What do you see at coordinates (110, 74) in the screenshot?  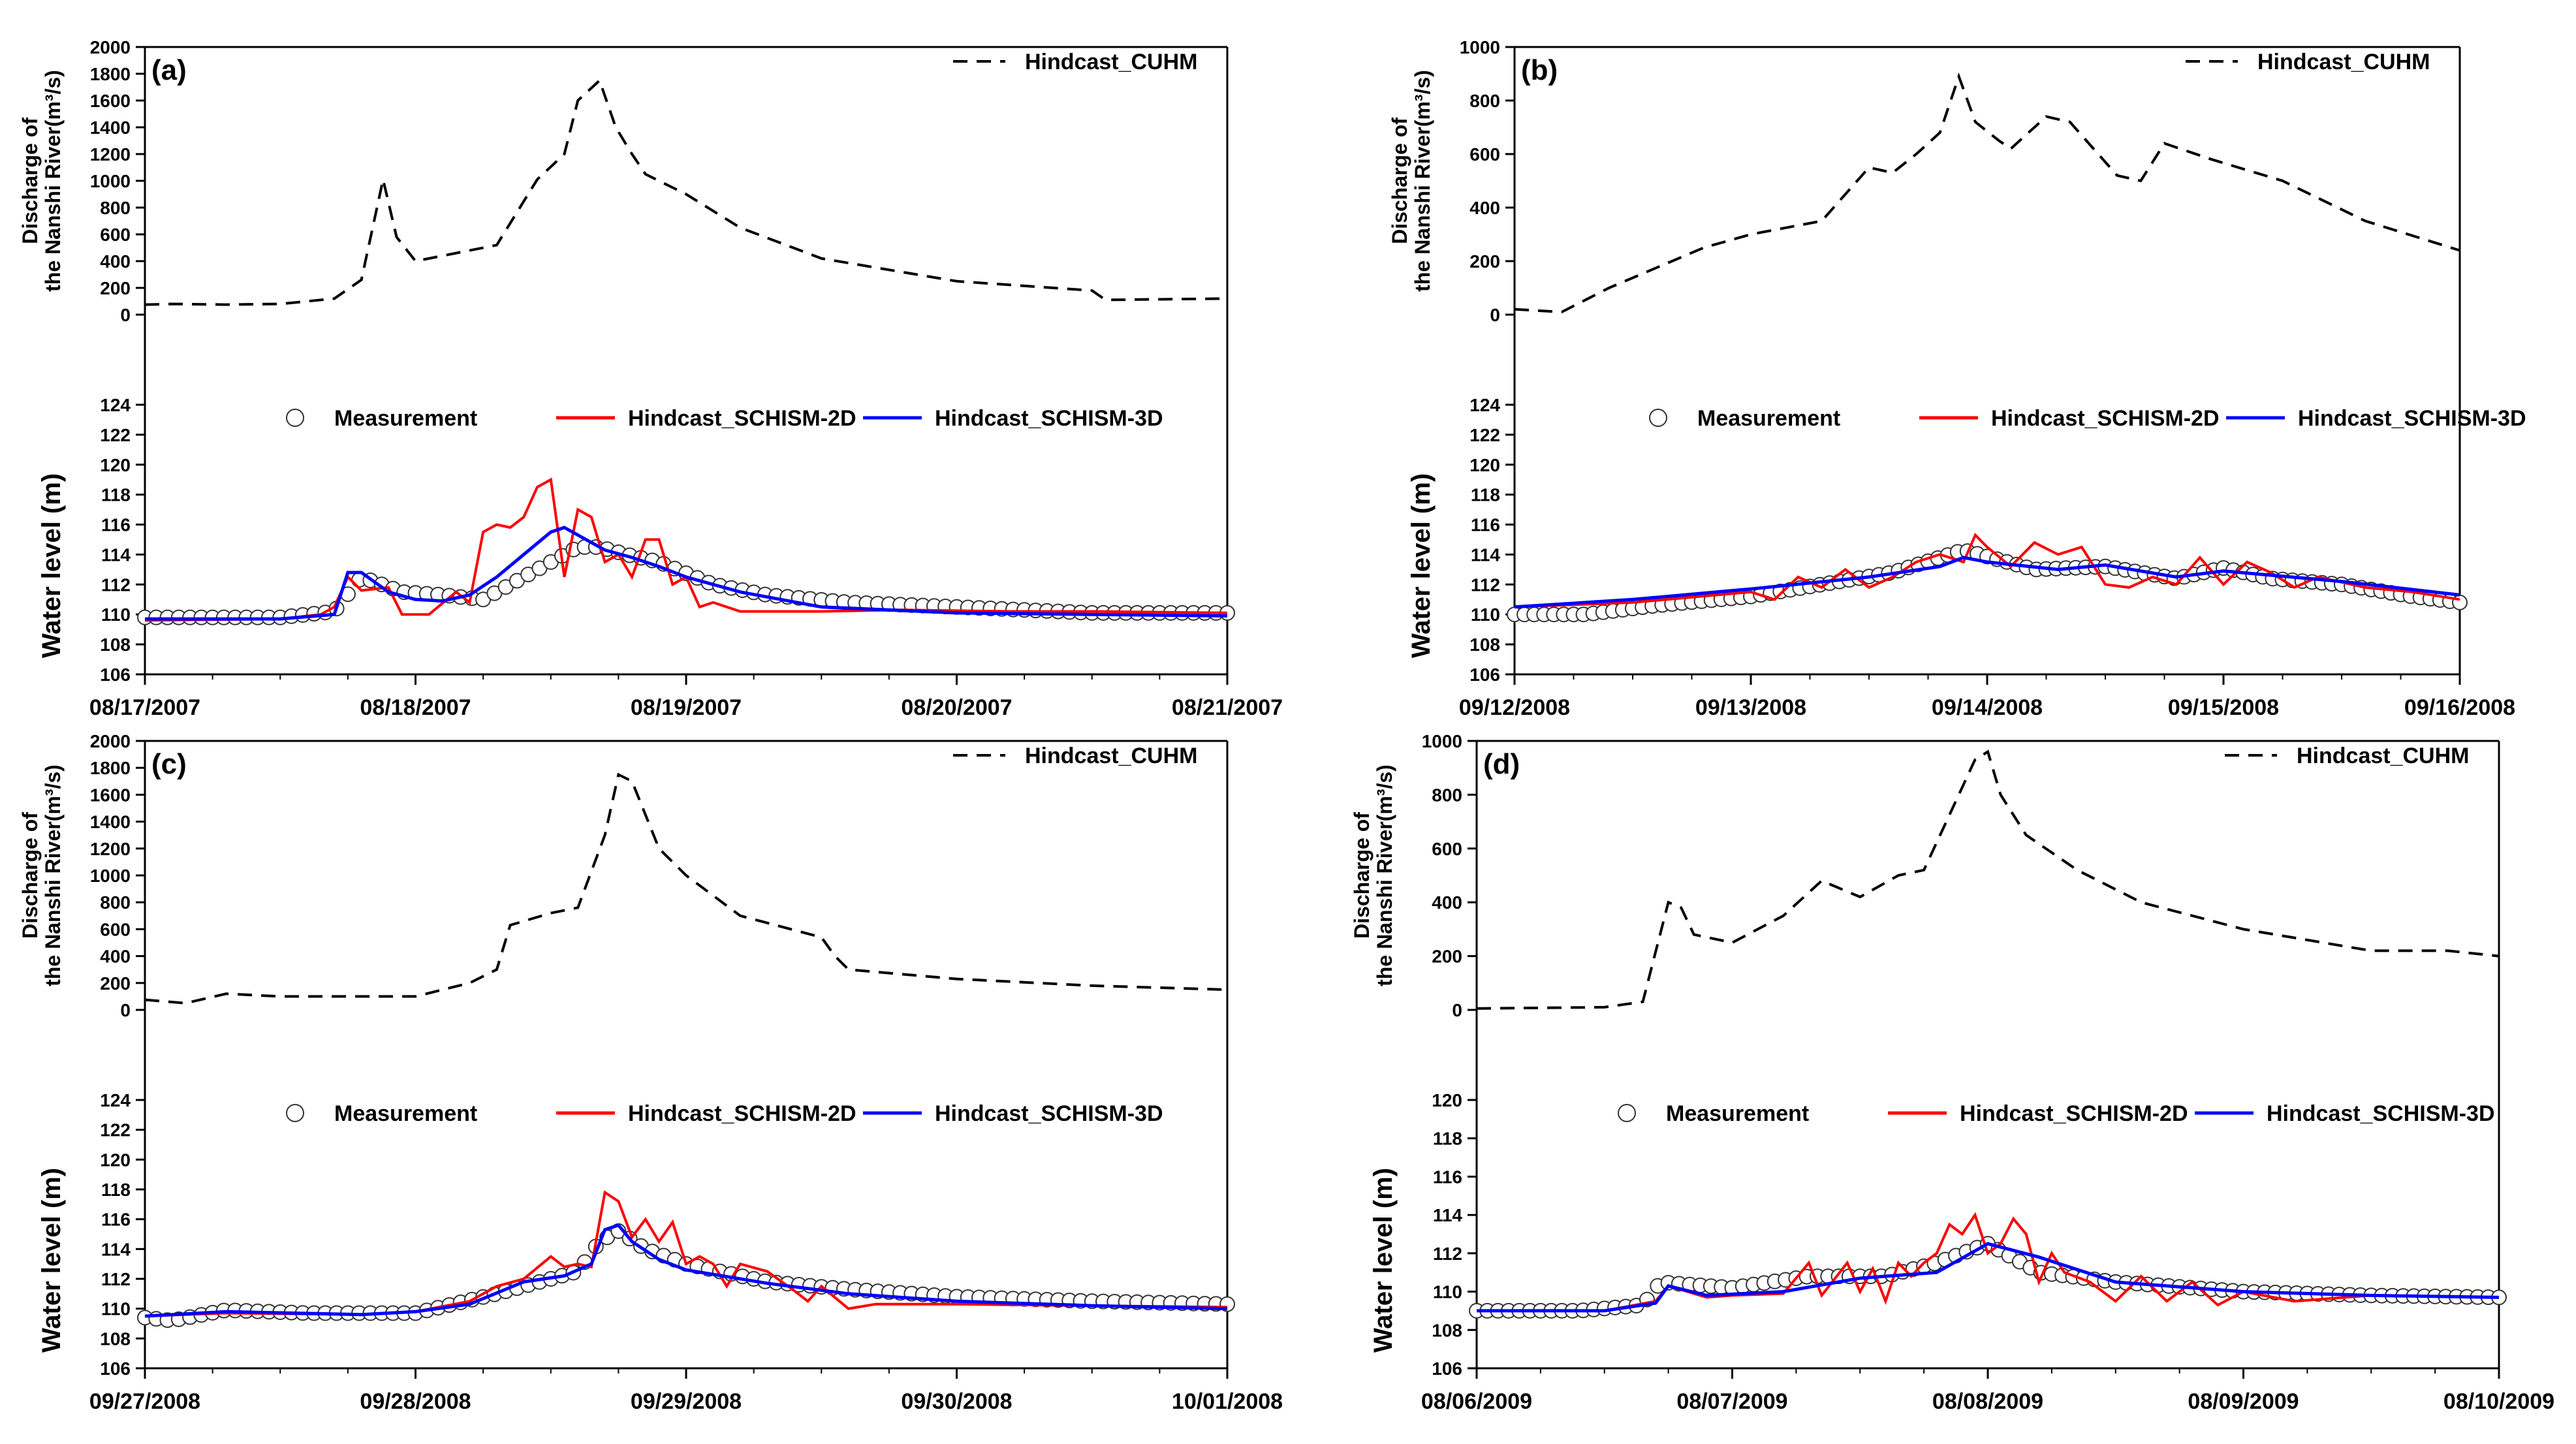 I see `discharge-ytick-label: 1800` at bounding box center [110, 74].